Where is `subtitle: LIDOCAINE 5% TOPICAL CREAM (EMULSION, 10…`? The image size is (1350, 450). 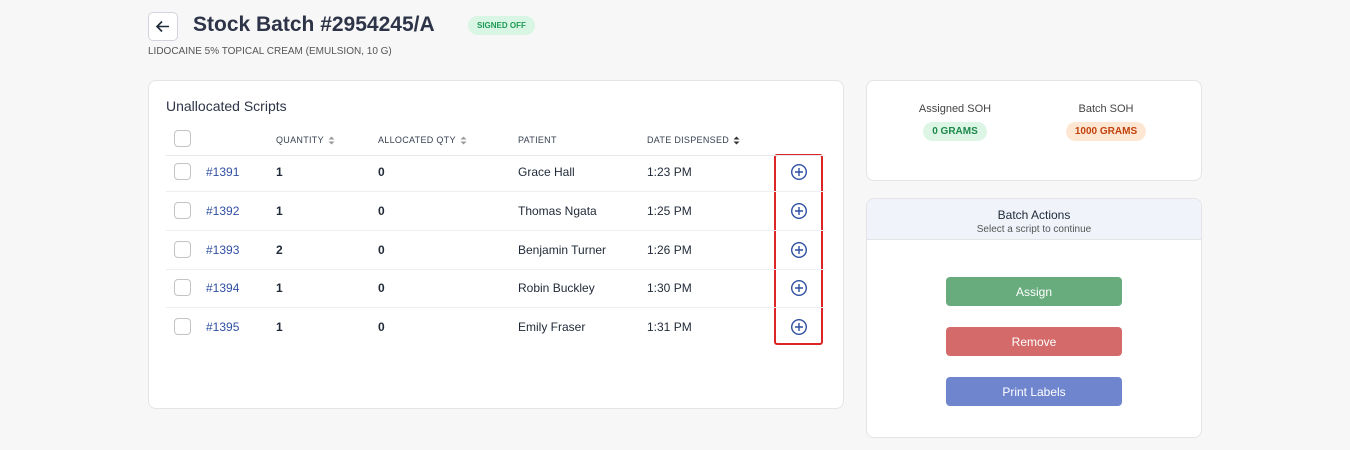 subtitle: LIDOCAINE 5% TOPICAL CREAM (EMULSION, 10… is located at coordinates (270, 51).